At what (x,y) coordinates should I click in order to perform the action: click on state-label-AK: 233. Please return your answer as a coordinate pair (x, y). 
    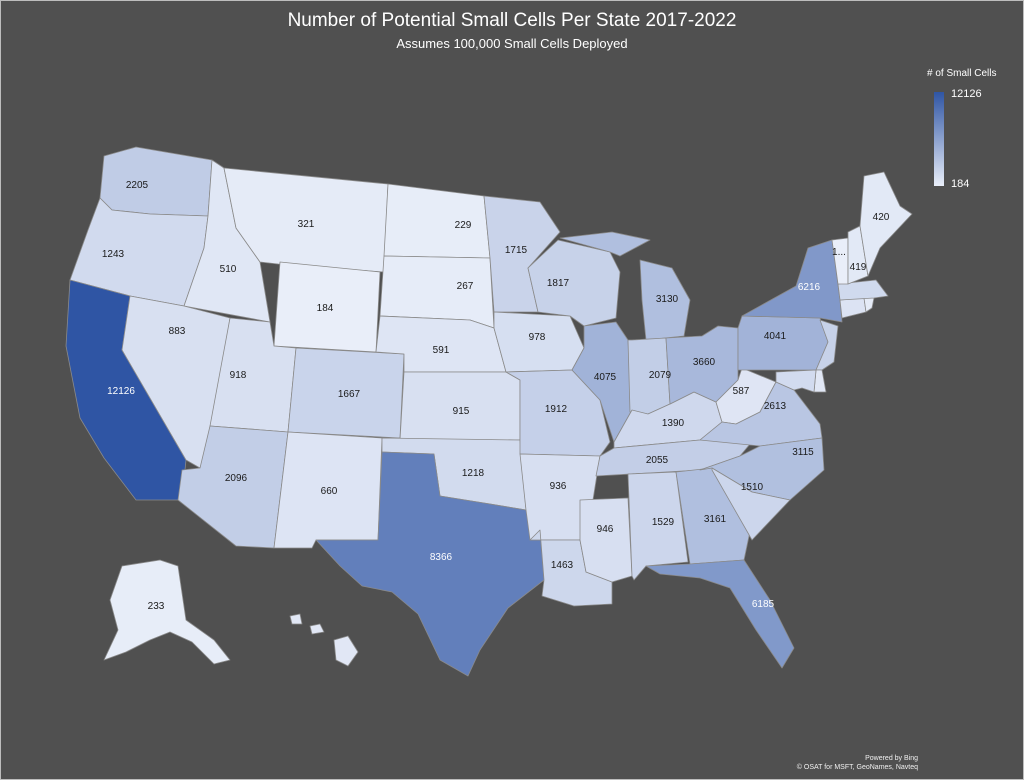
    Looking at the image, I should click on (156, 606).